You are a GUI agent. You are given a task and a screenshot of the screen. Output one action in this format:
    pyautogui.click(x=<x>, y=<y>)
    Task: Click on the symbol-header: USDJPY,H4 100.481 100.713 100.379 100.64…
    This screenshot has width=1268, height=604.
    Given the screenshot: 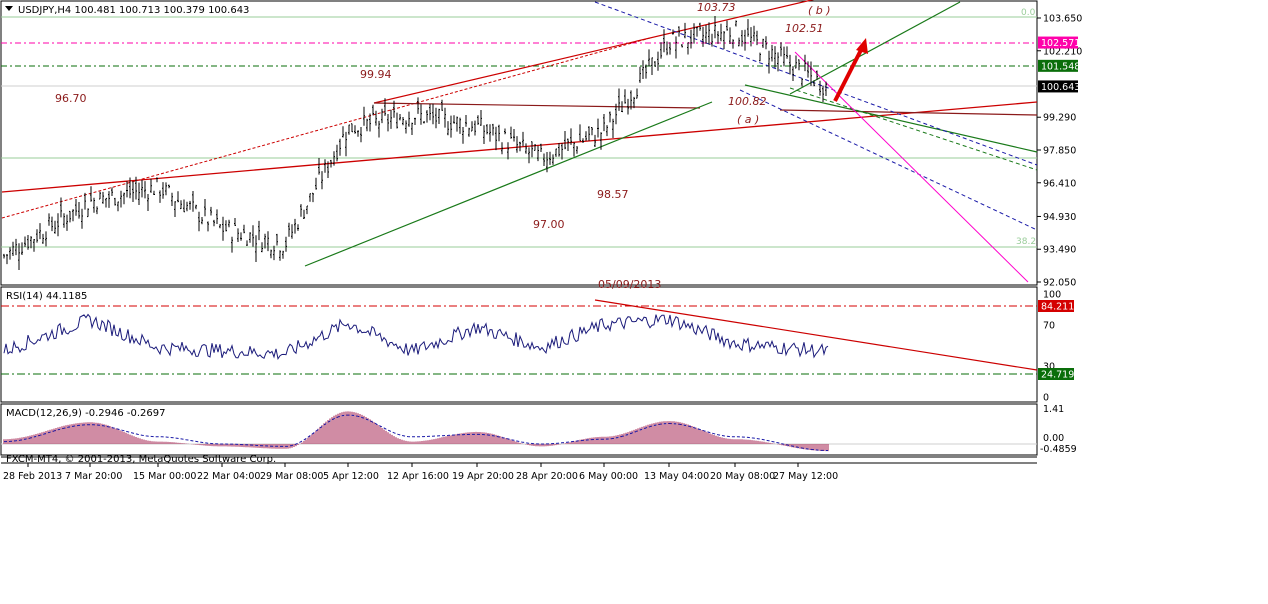 What is the action you would take?
    pyautogui.click(x=133, y=10)
    